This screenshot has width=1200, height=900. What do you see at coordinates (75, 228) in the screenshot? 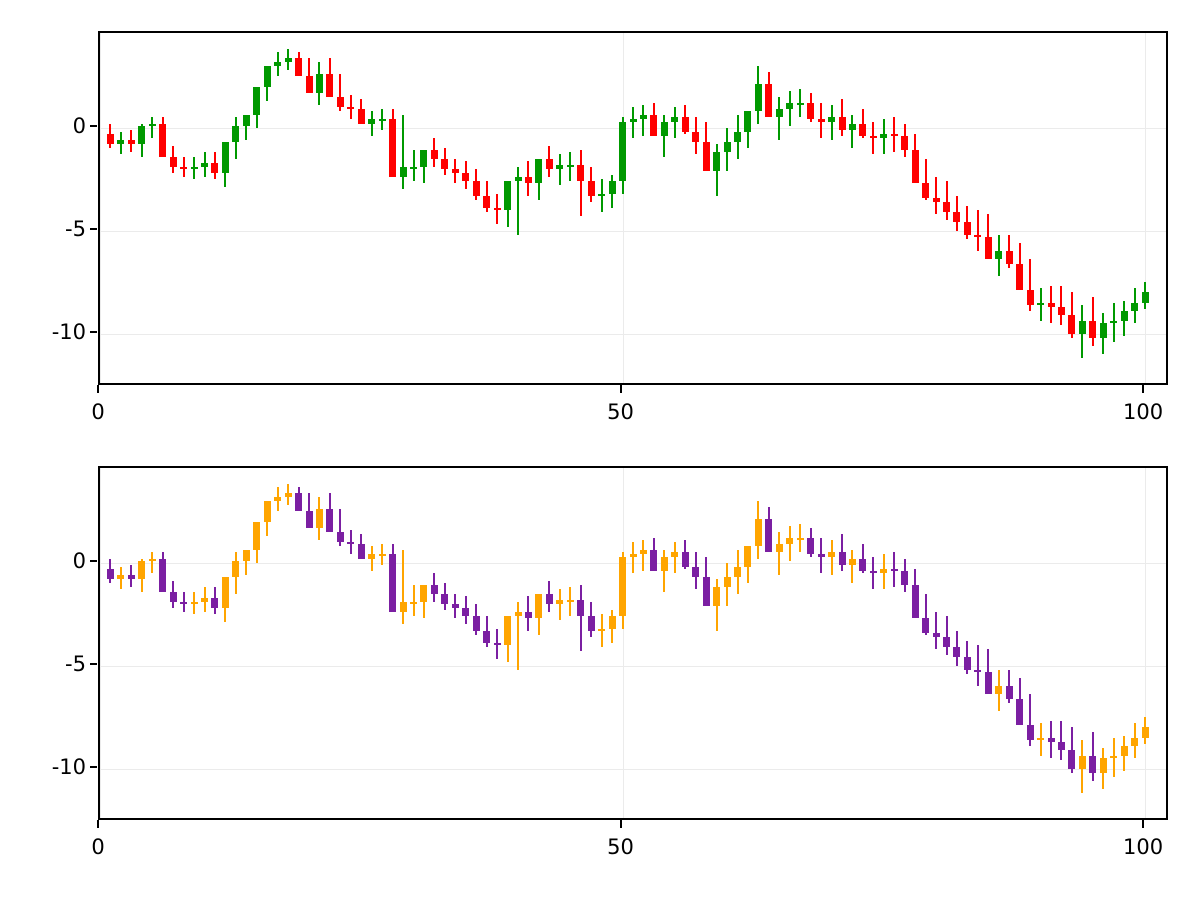
I see `y-axis-tick-label: -5` at bounding box center [75, 228].